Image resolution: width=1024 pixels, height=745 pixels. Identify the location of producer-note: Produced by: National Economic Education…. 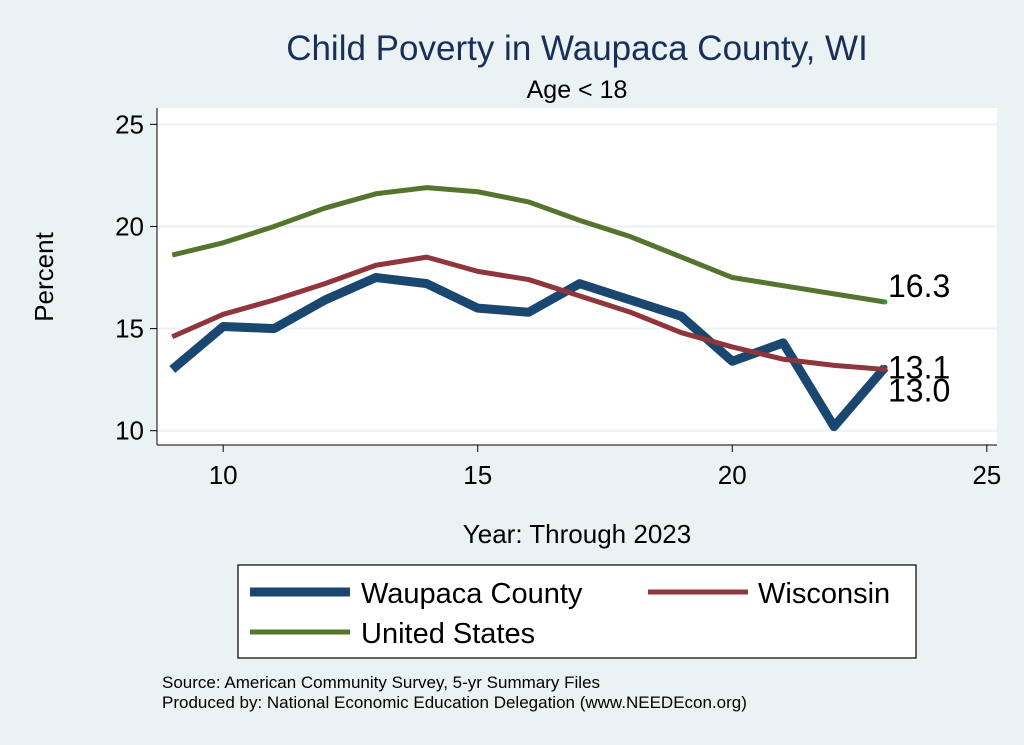
(454, 702).